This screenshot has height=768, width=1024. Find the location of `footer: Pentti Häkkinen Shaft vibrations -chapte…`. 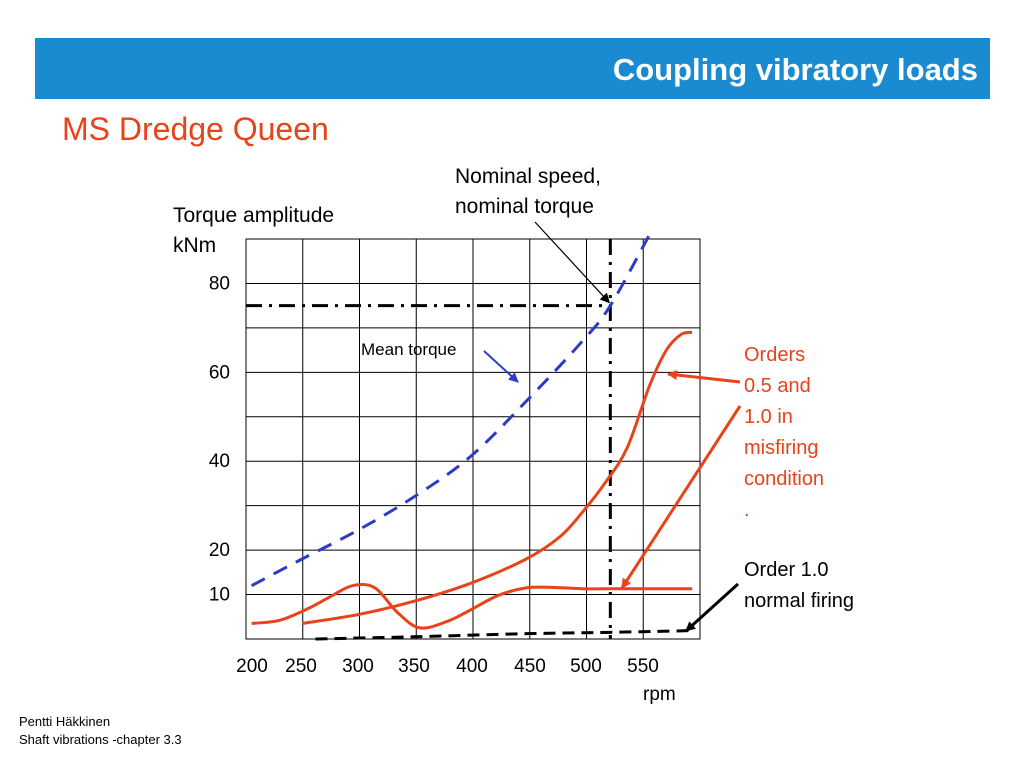

footer: Pentti Häkkinen Shaft vibrations -chapte… is located at coordinates (100, 731).